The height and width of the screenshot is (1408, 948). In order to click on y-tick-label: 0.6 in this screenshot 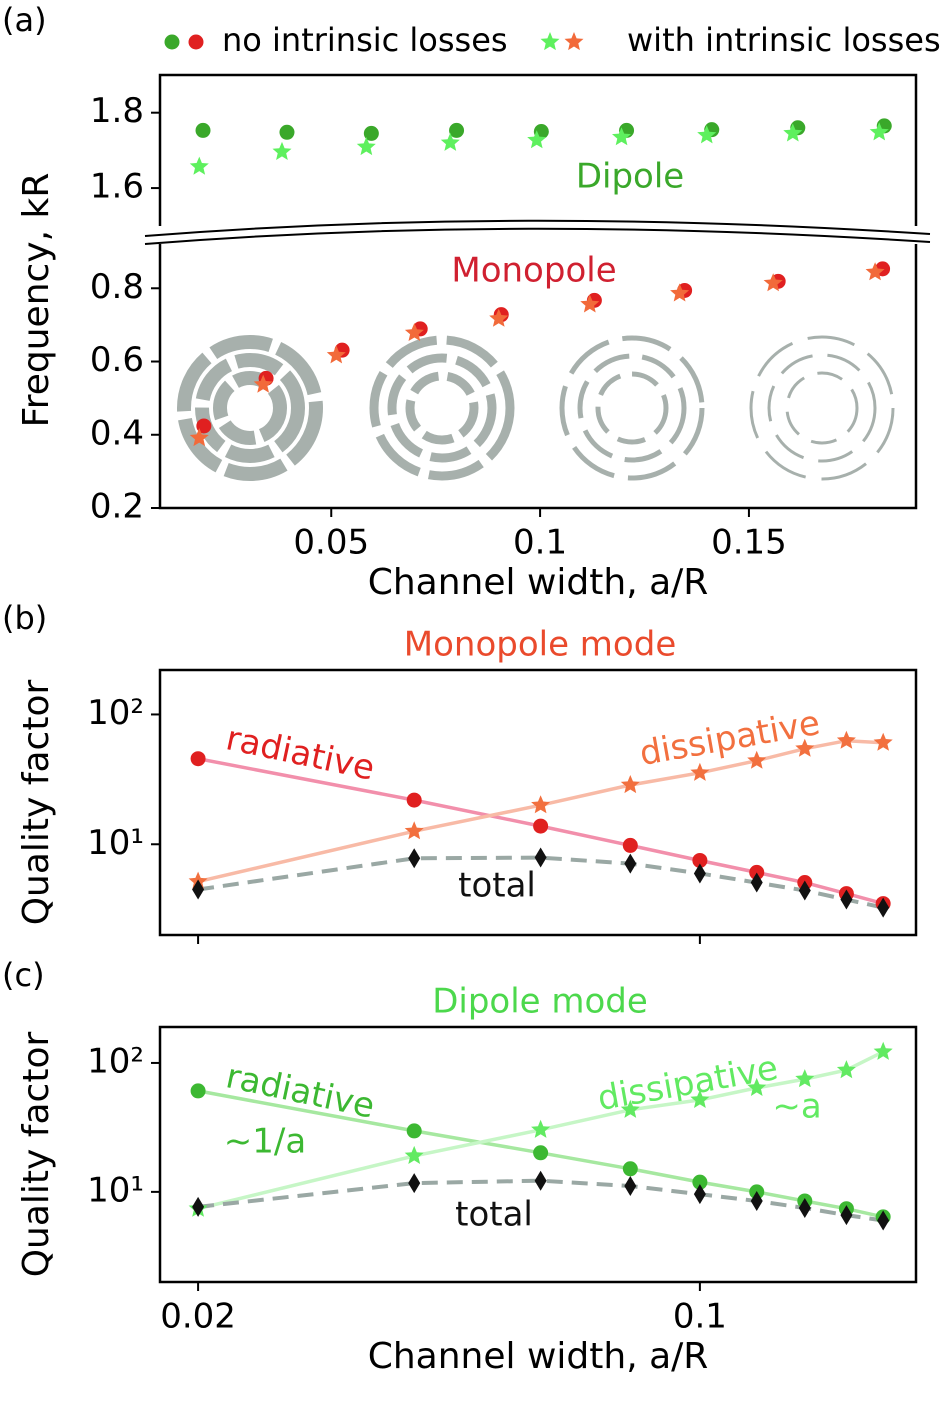, I will do `click(117, 360)`.